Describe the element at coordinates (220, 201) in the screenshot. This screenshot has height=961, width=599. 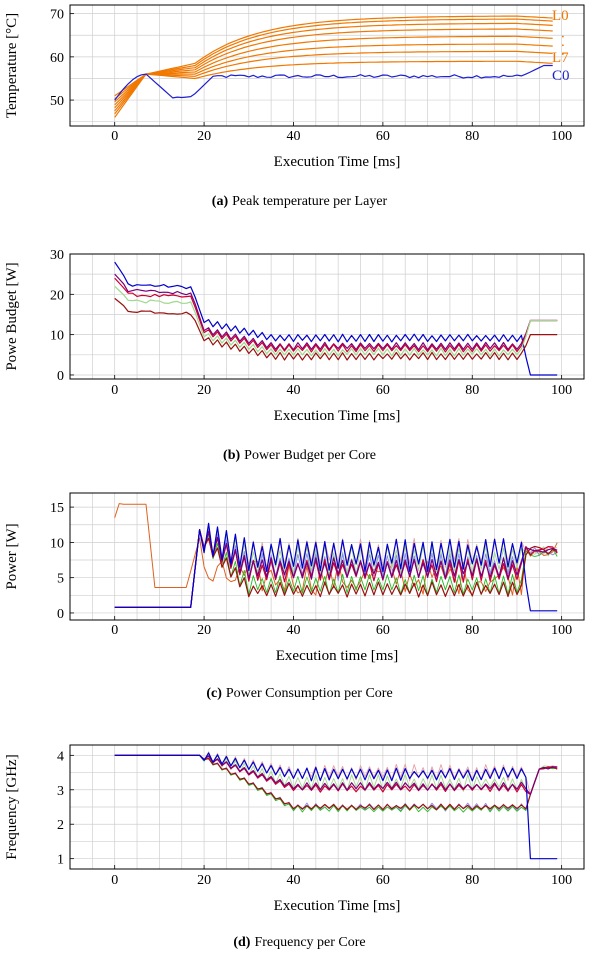
I see `caption-letter: (a)` at that location.